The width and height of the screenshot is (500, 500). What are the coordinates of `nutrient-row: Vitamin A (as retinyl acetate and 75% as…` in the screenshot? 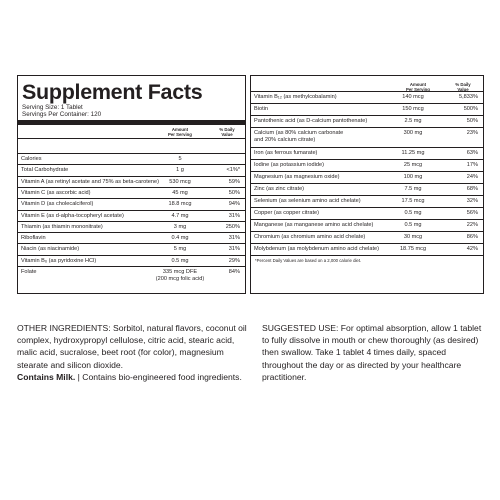 It's located at (131, 181).